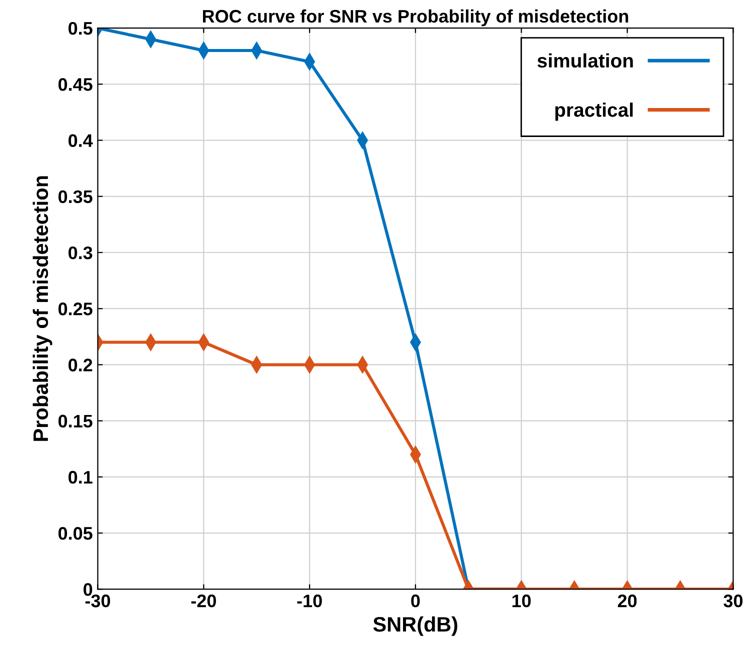 This screenshot has height=668, width=752. What do you see at coordinates (594, 111) in the screenshot?
I see `legend-label: practical` at bounding box center [594, 111].